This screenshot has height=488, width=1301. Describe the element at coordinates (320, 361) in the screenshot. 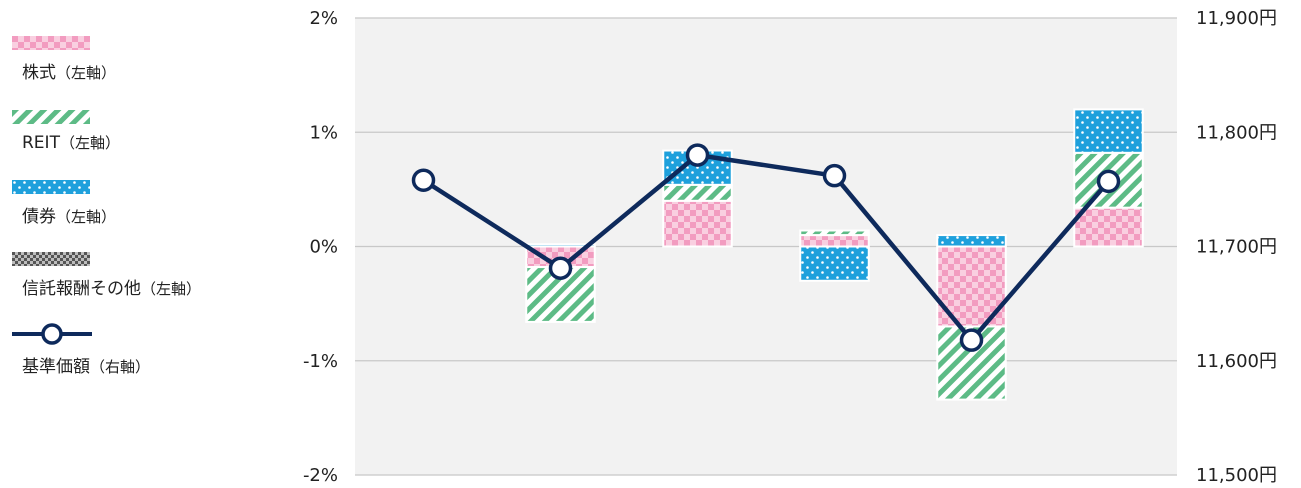

I see `left-tick-label: -1%` at that location.